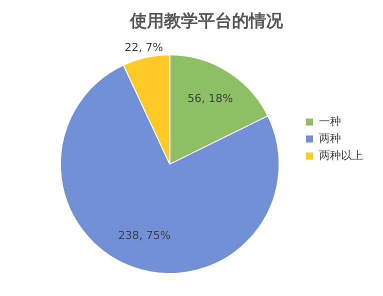  I want to click on data-label: 238, 75%, so click(144, 235).